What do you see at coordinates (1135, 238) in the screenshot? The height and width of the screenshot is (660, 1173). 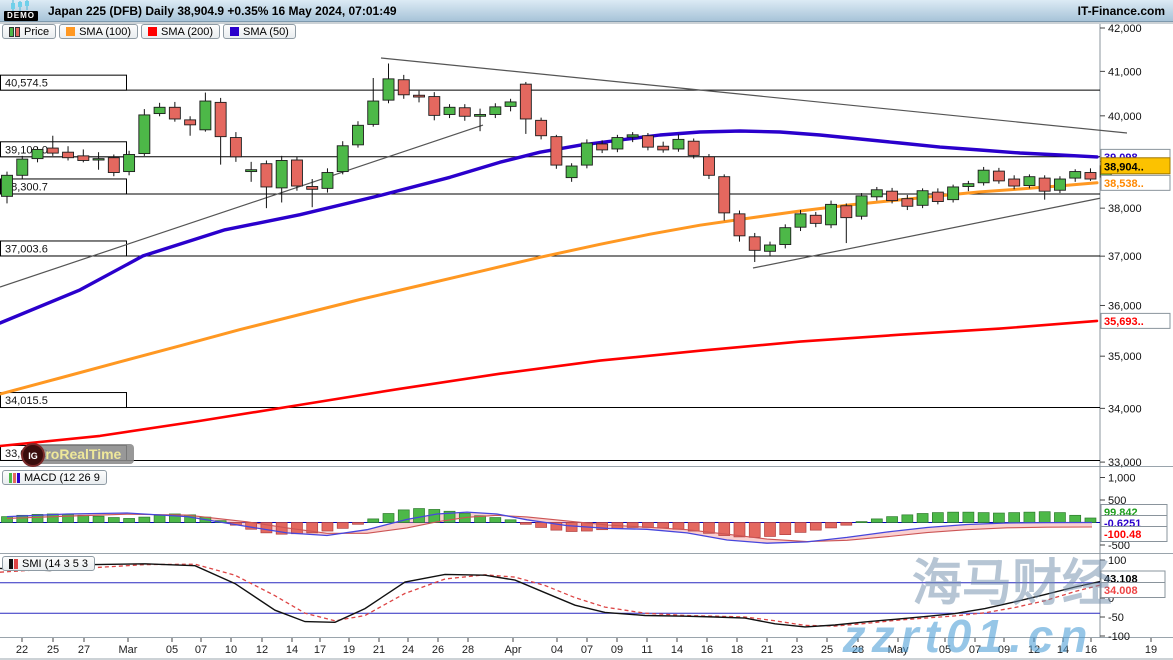 I see `price-badges: 39,09838,538..35,693..38,904..` at bounding box center [1135, 238].